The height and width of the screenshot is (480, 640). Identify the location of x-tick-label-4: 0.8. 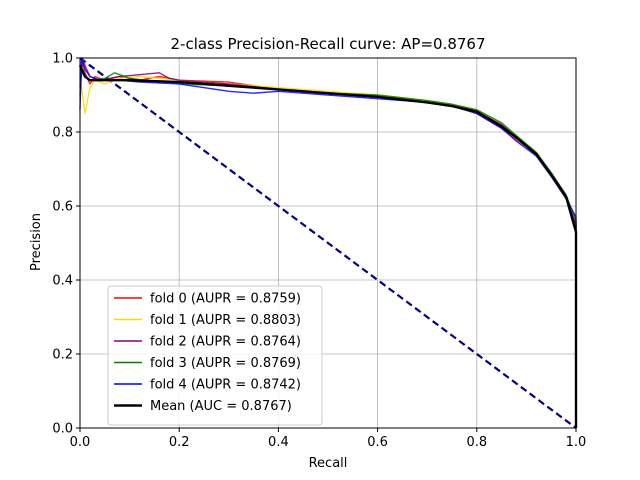
(476, 442).